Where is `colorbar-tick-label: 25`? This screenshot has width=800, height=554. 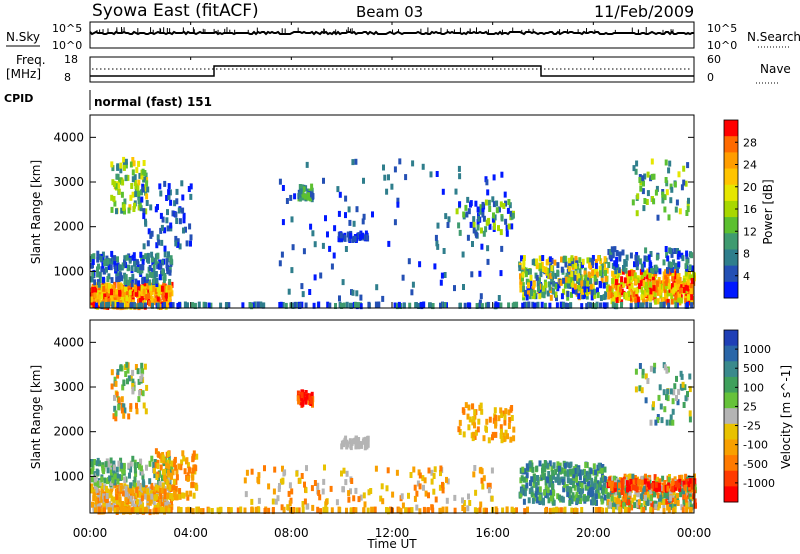 colorbar-tick-label: 25 is located at coordinates (750, 406).